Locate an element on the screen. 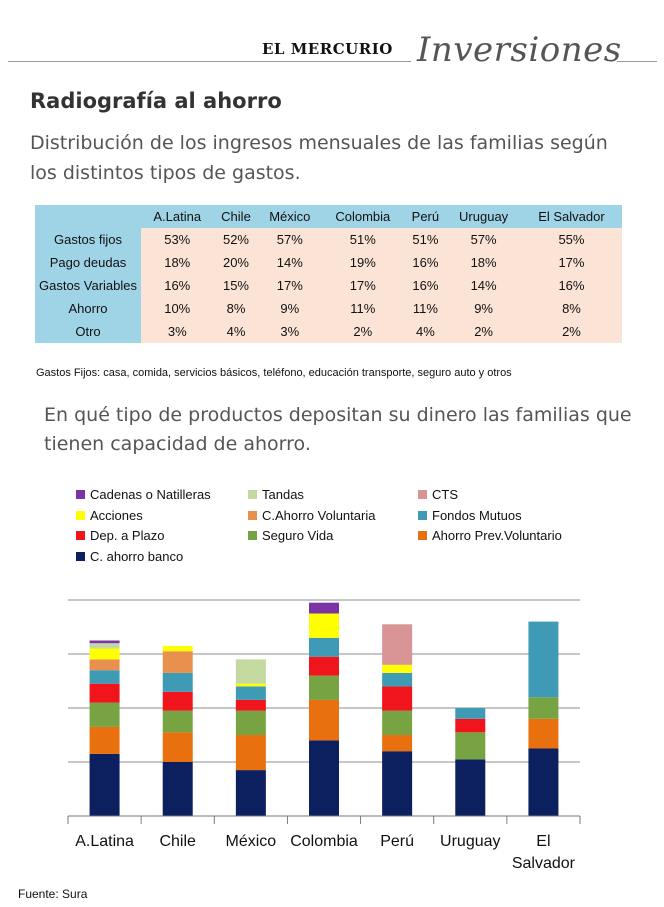  table-row: Gastos fijos 53% 52% 57% 51% 51% 57% 55% is located at coordinates (328, 239).